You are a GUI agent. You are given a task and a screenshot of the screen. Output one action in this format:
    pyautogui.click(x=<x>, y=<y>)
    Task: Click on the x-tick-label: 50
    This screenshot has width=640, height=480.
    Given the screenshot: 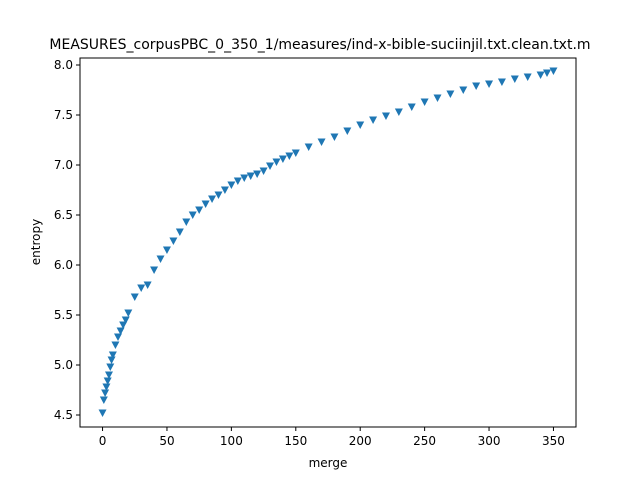 What is the action you would take?
    pyautogui.click(x=166, y=441)
    